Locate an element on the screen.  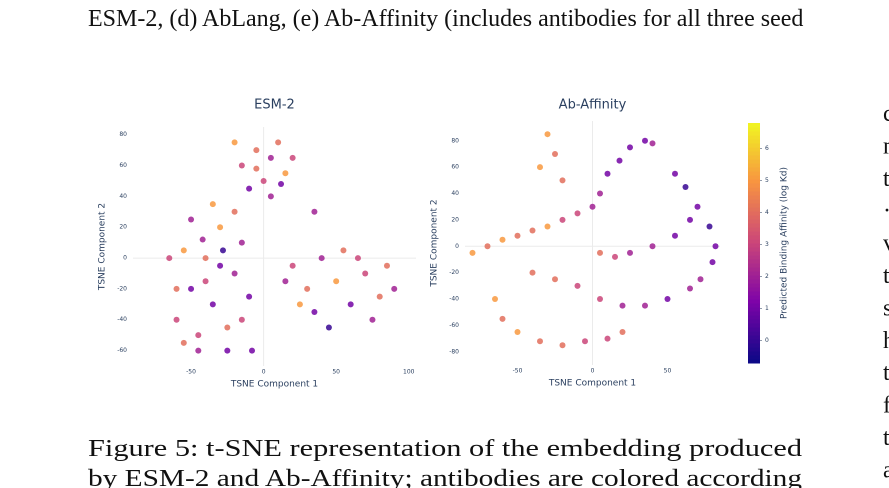
x-tick-label: -50 is located at coordinates (518, 371).